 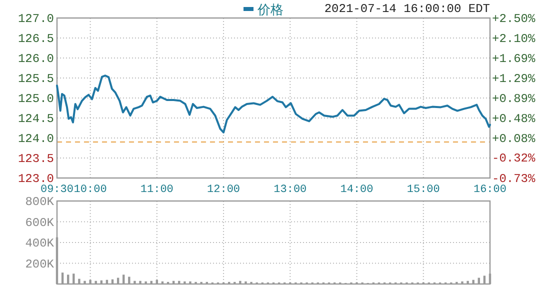 I want to click on y-tick-label: 124.0, so click(x=36, y=139).